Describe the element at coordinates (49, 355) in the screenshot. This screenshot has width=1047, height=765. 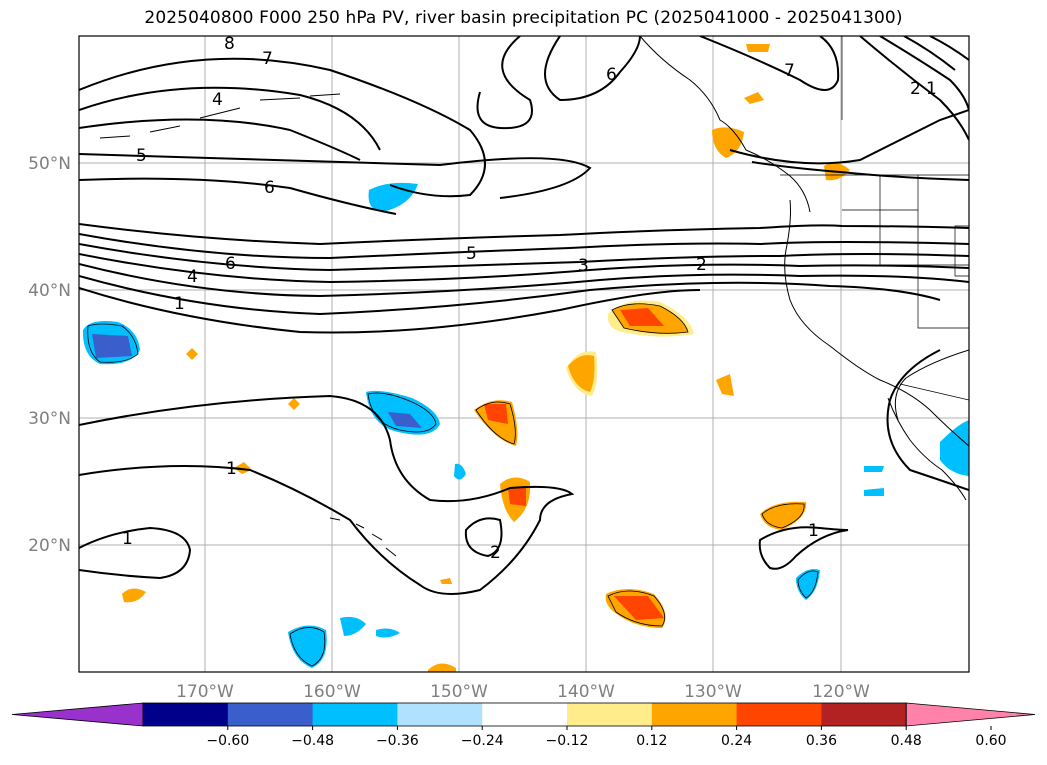
I see `lat-axis-labels: 50°N 40°N 30°N 20°N` at that location.